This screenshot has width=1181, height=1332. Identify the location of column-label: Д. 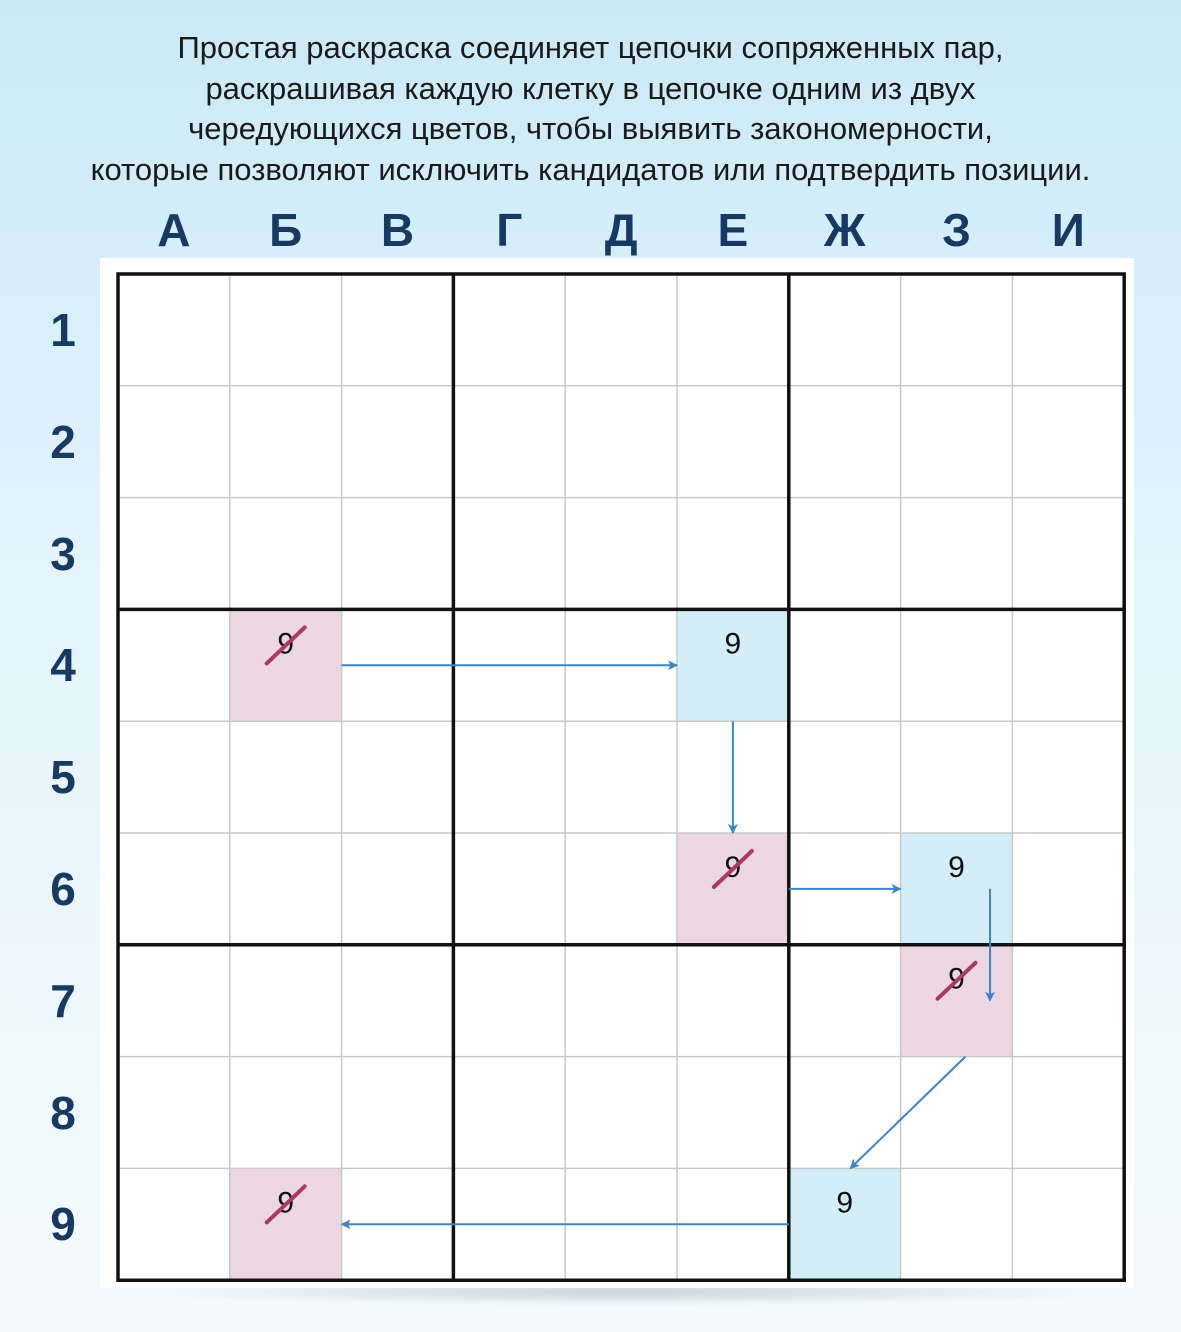
(621, 230).